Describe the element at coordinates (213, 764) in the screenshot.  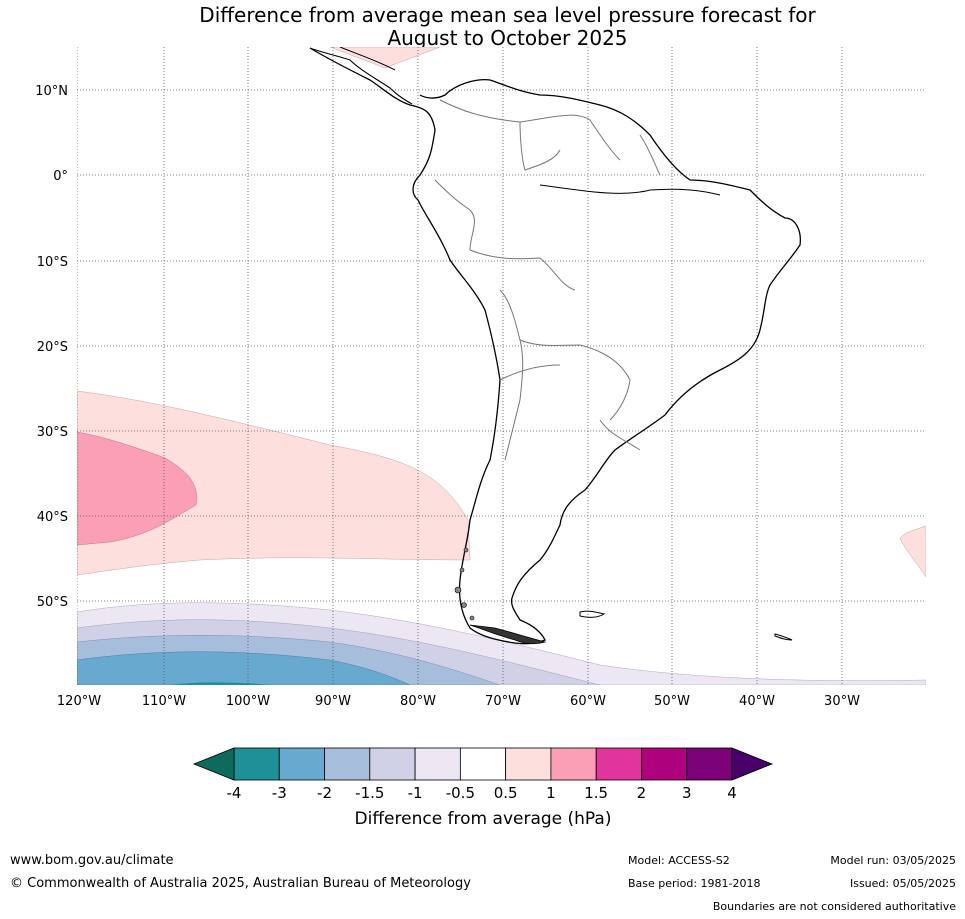
I see `colorbar-under-arrow` at that location.